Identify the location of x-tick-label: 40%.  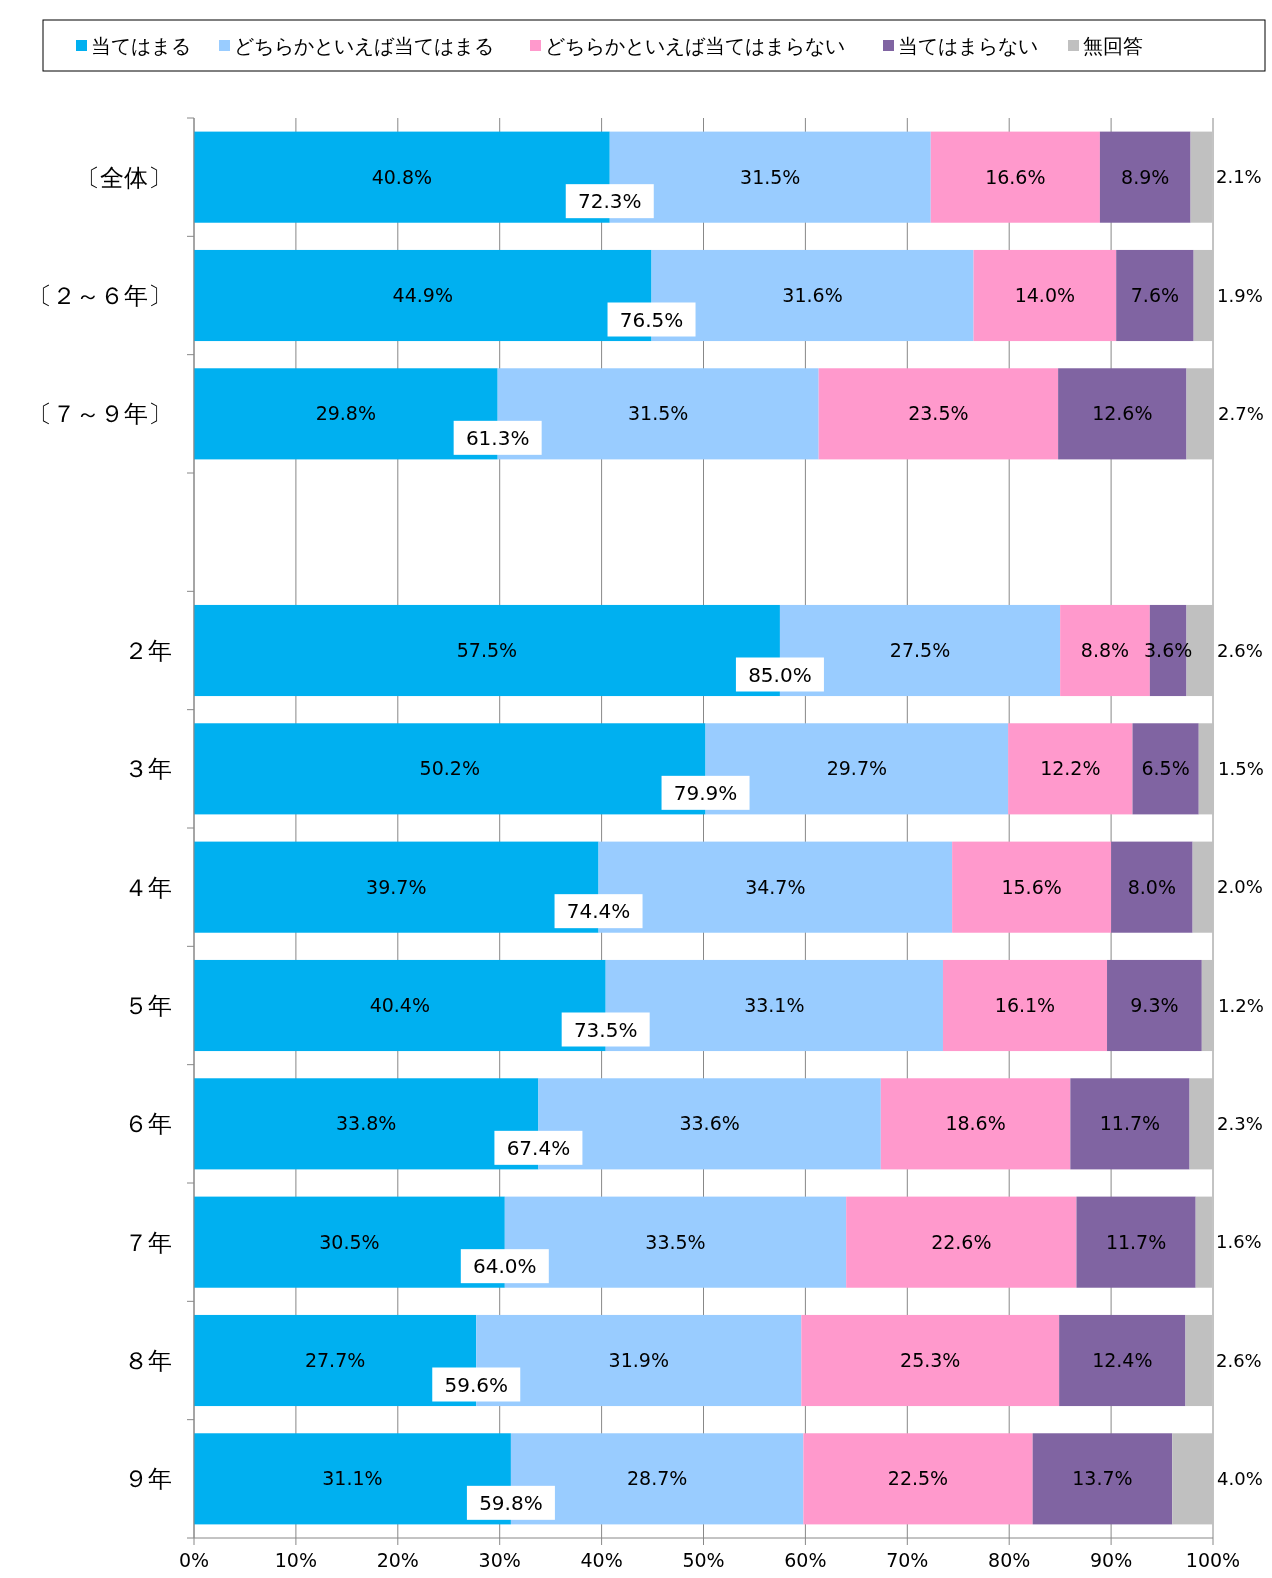
(601, 1559).